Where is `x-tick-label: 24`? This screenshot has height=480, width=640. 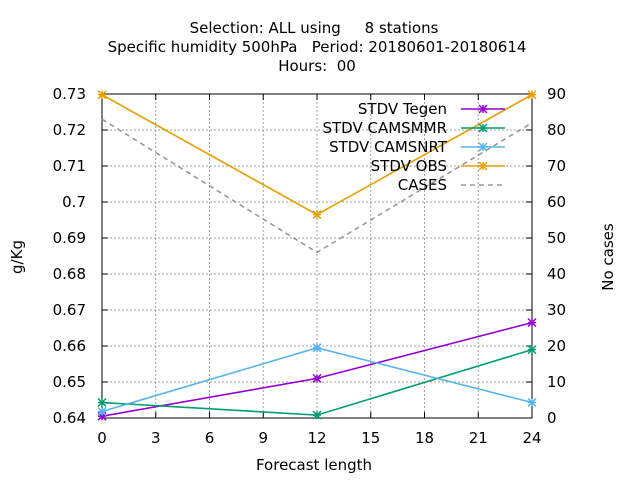
x-tick-label: 24 is located at coordinates (531, 438).